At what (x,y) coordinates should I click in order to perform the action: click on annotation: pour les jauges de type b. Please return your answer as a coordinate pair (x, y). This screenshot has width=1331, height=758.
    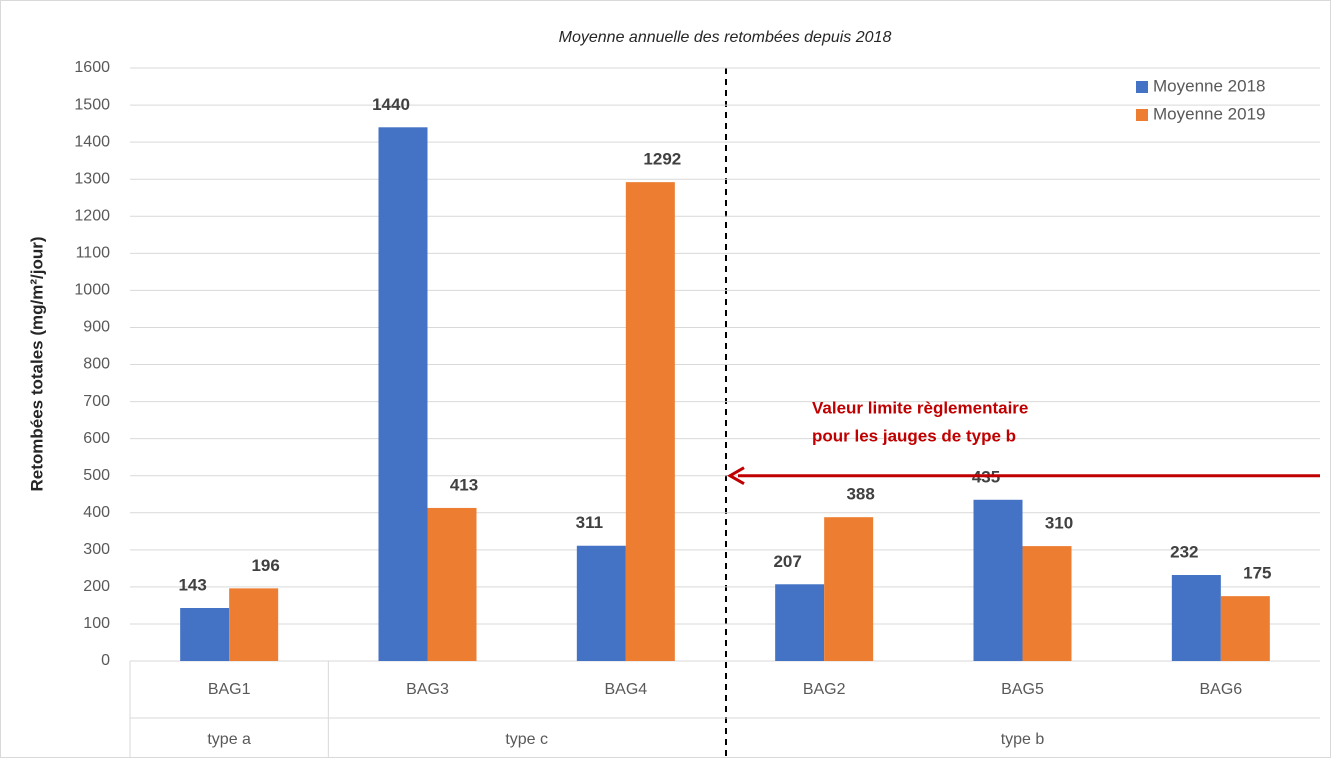
    Looking at the image, I should click on (914, 435).